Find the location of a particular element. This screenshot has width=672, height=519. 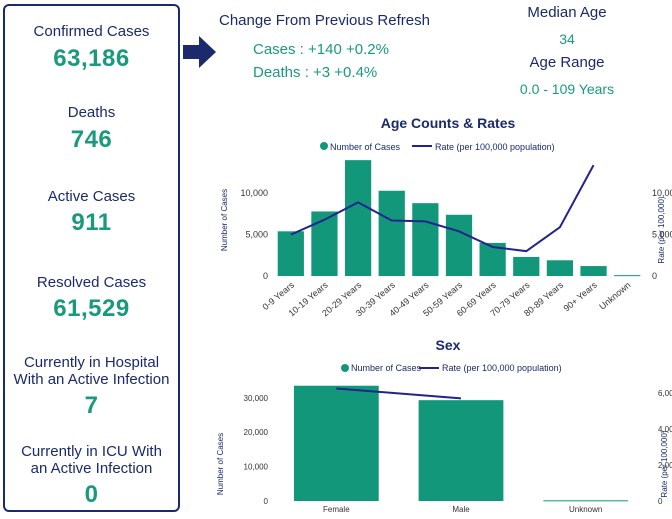

age-y2label: Rate (per 100,000) is located at coordinates (661, 229).